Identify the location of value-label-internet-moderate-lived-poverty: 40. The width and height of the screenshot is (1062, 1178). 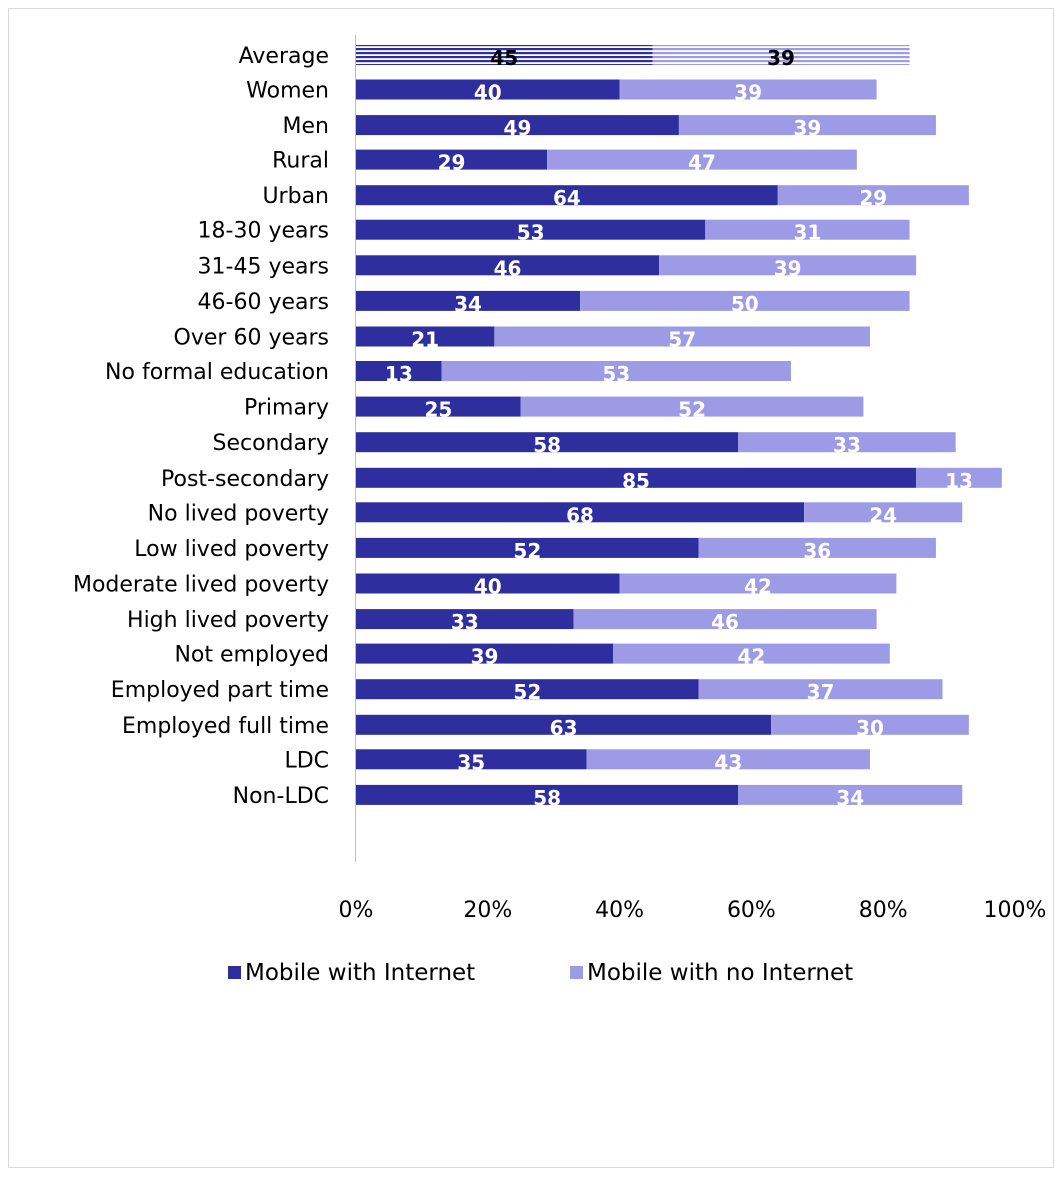
(488, 587).